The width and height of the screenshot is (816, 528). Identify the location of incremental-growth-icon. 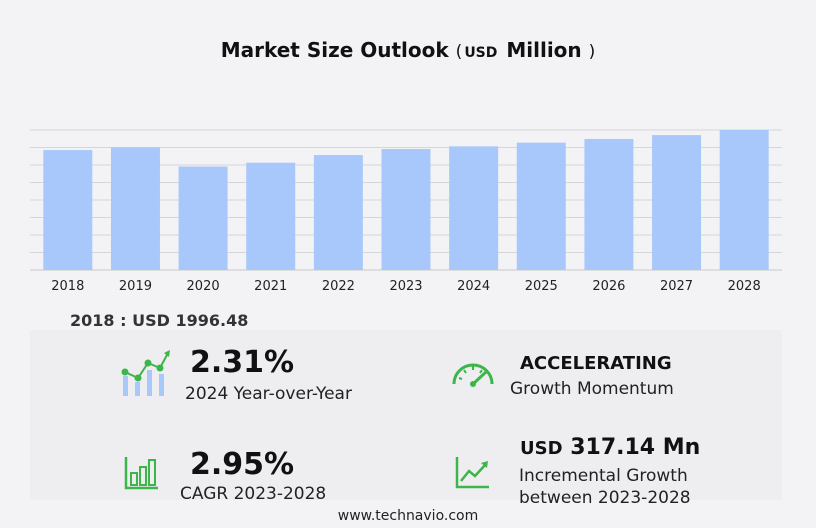
(472, 473).